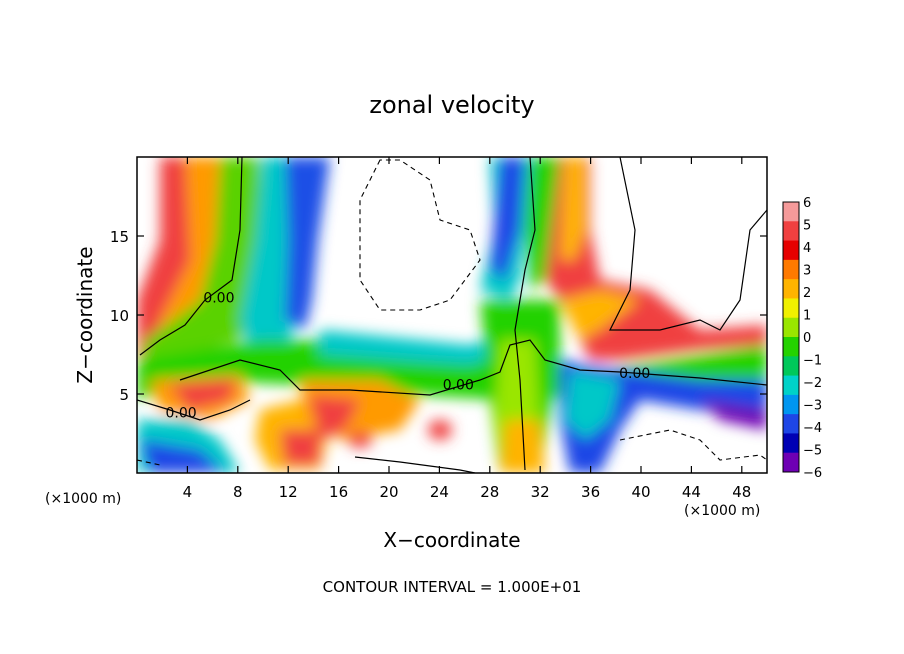 This screenshot has height=654, width=904. Describe the element at coordinates (640, 492) in the screenshot. I see `x-tick-label: 40` at that location.